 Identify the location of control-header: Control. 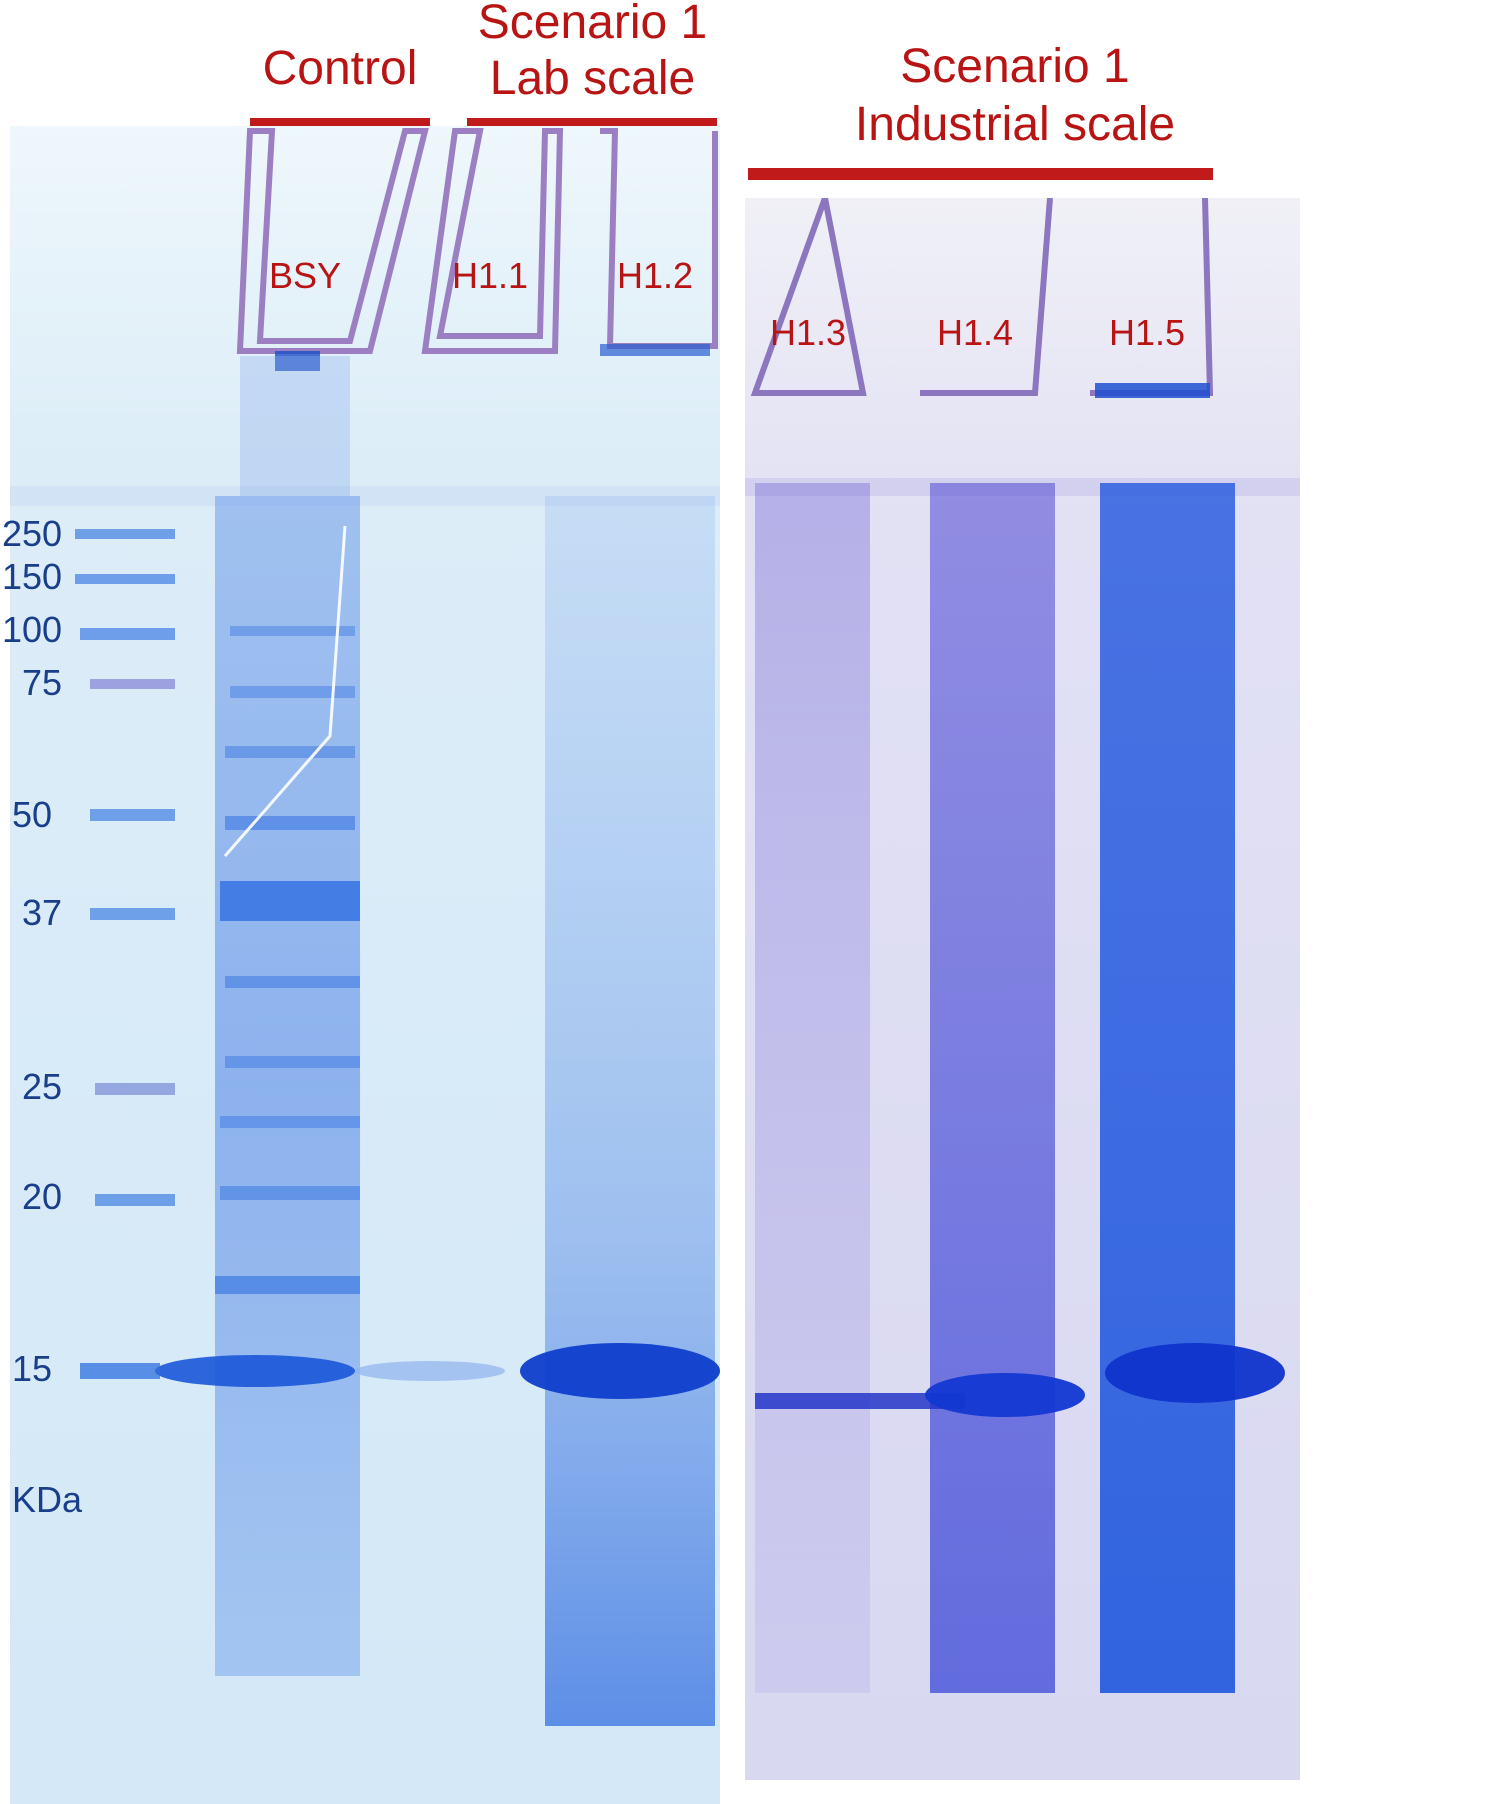
(340, 68).